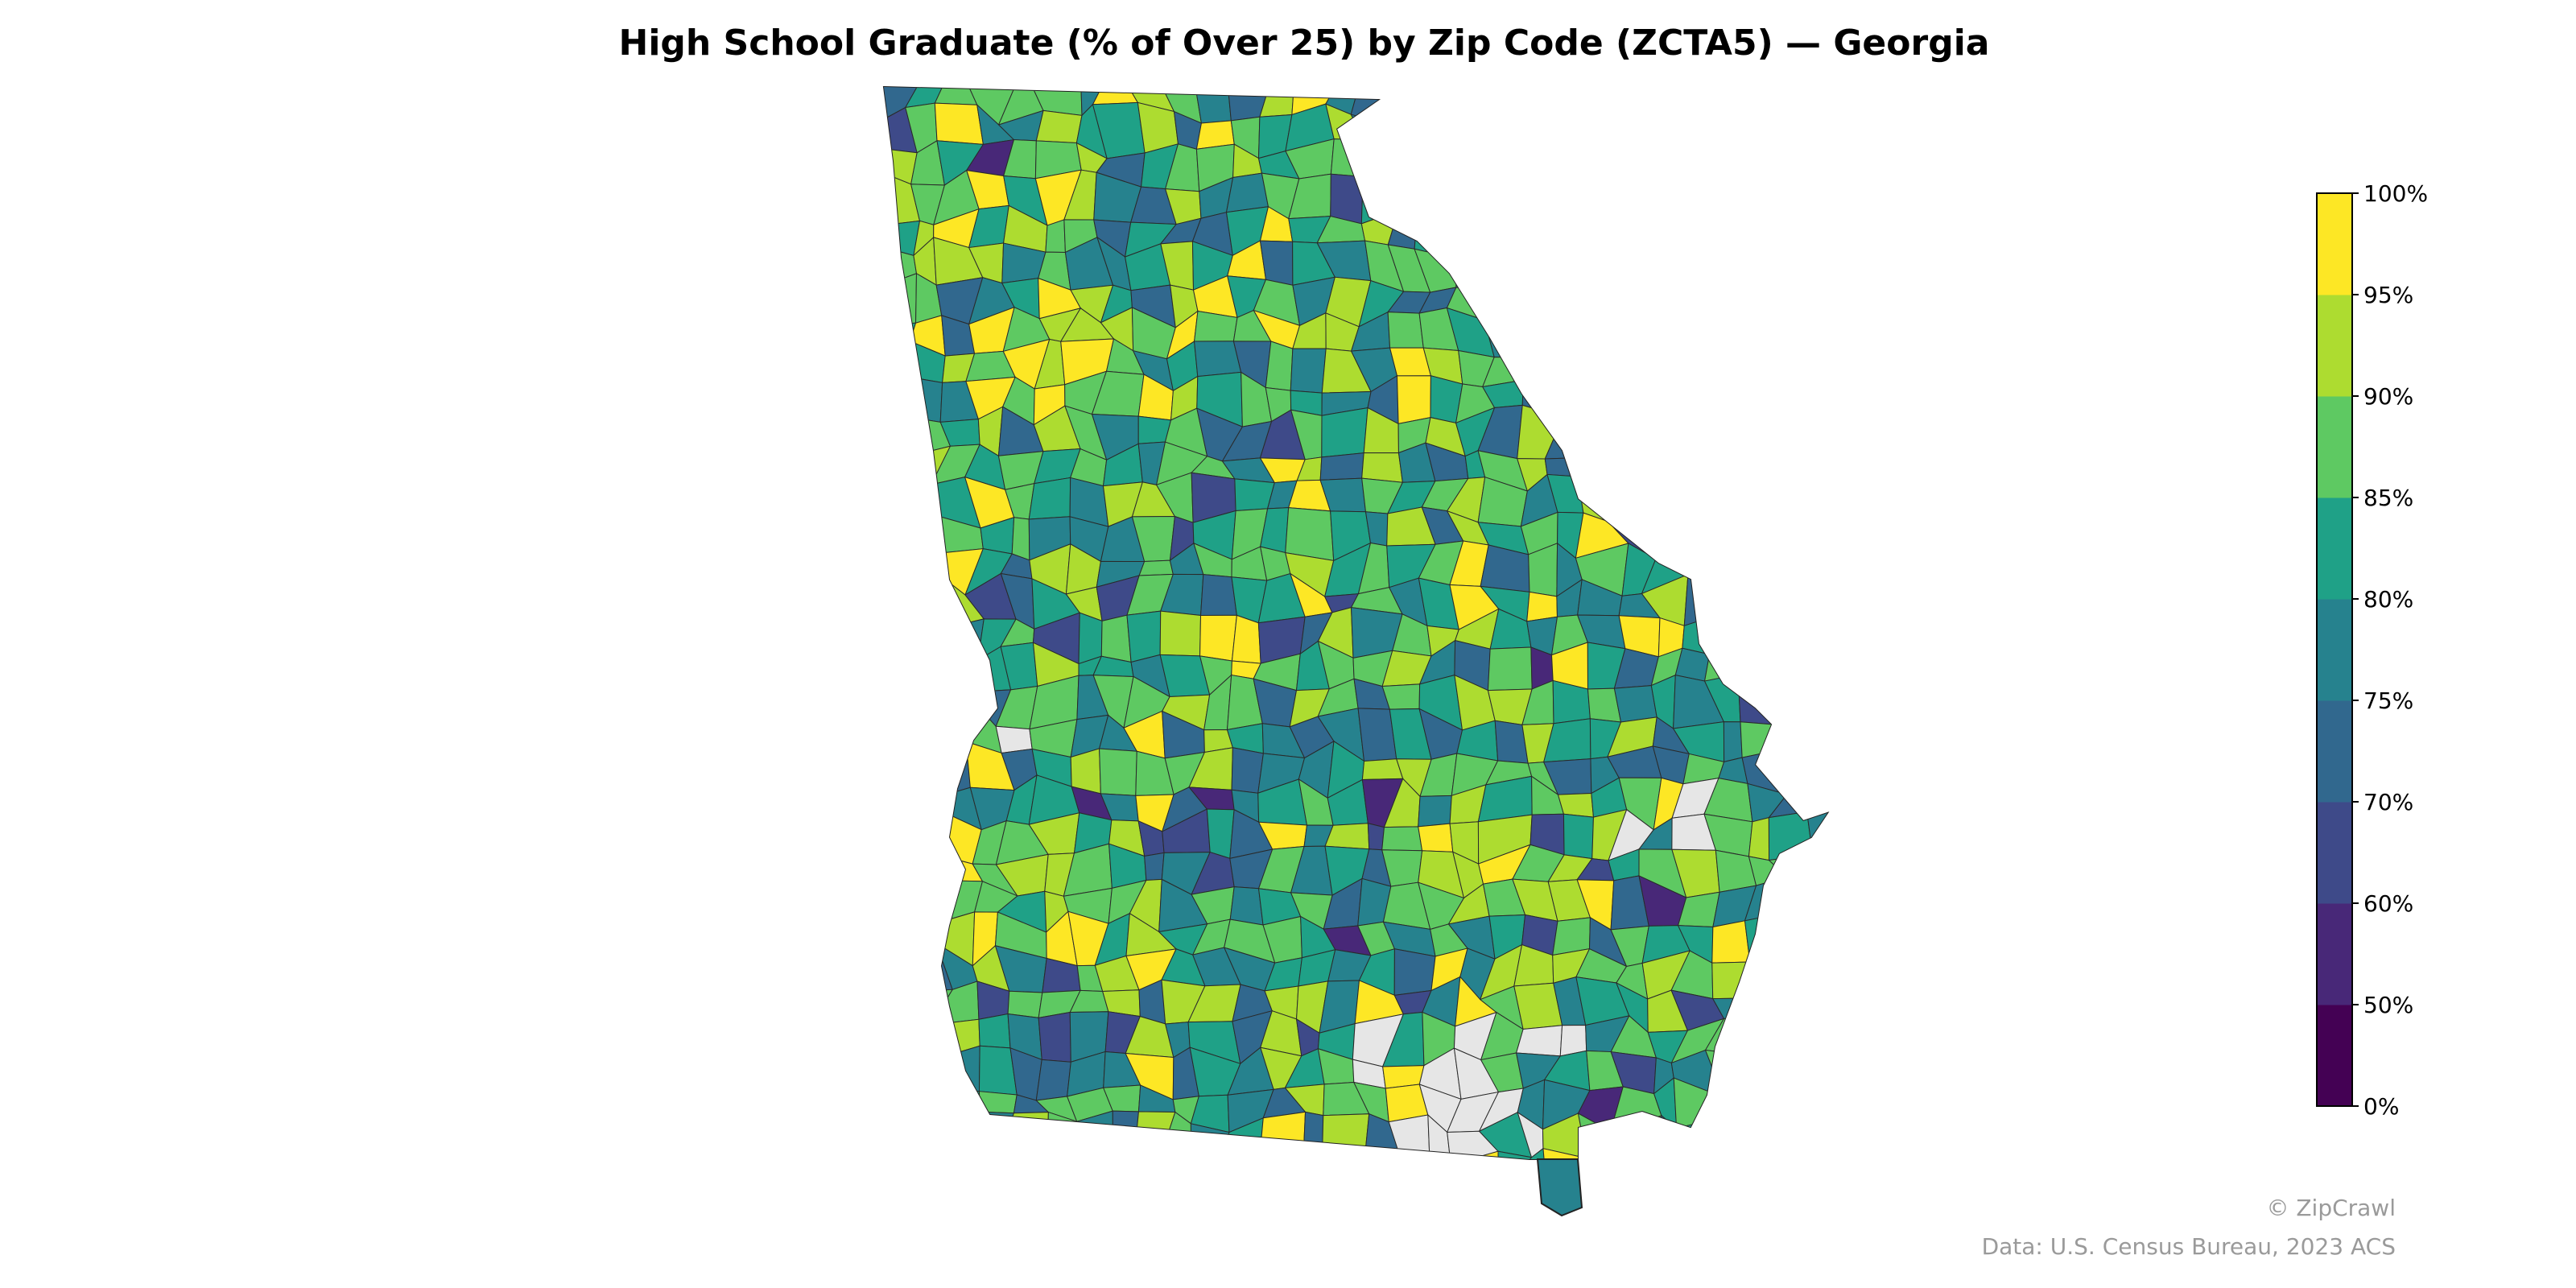  I want to click on st-marys-tail, so click(1559, 1187).